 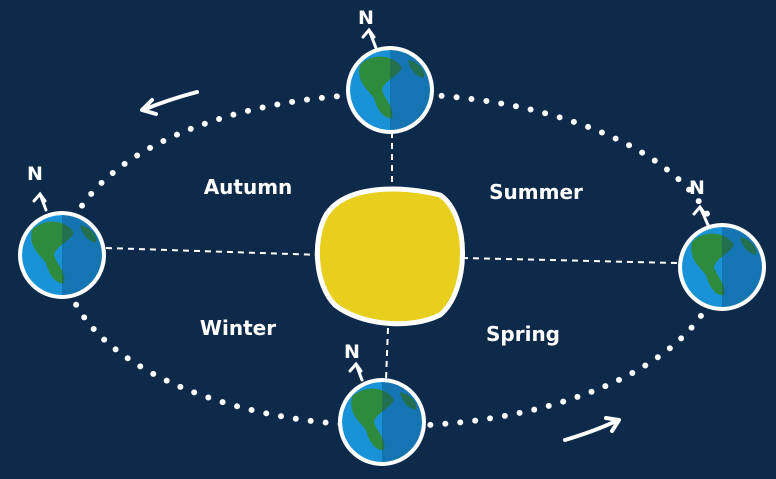 I want to click on season-label: Autumn, so click(x=248, y=187).